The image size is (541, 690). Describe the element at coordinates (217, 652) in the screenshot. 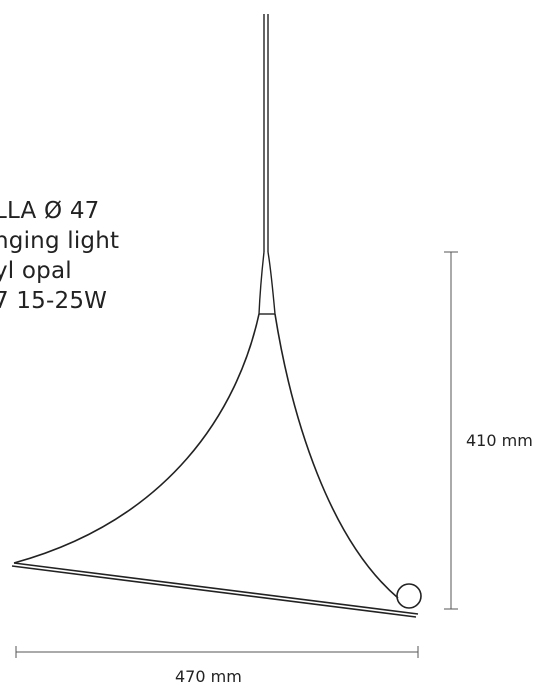

I see `width-dimension-line` at that location.